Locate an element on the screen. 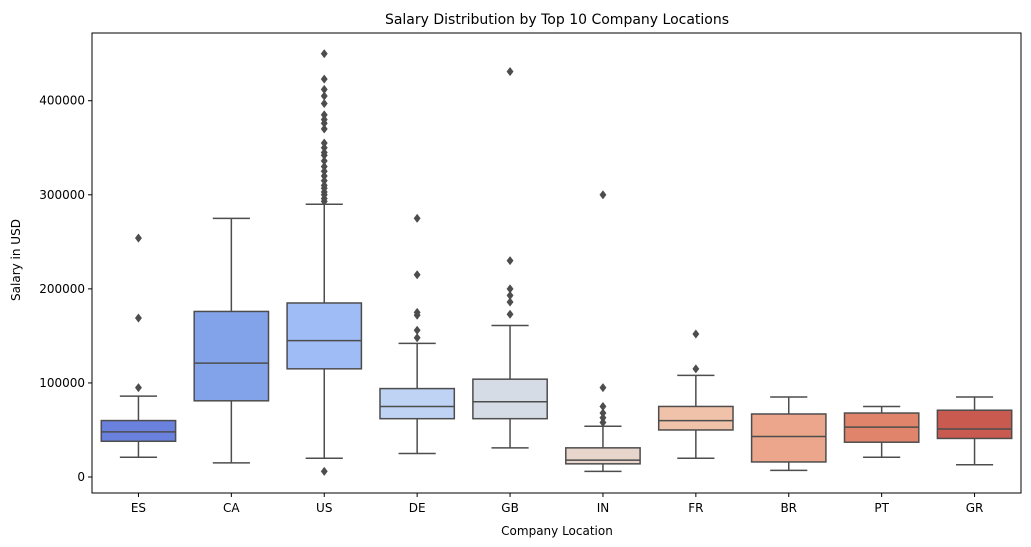 The width and height of the screenshot is (1031, 547). x-tick-label: US is located at coordinates (324, 508).